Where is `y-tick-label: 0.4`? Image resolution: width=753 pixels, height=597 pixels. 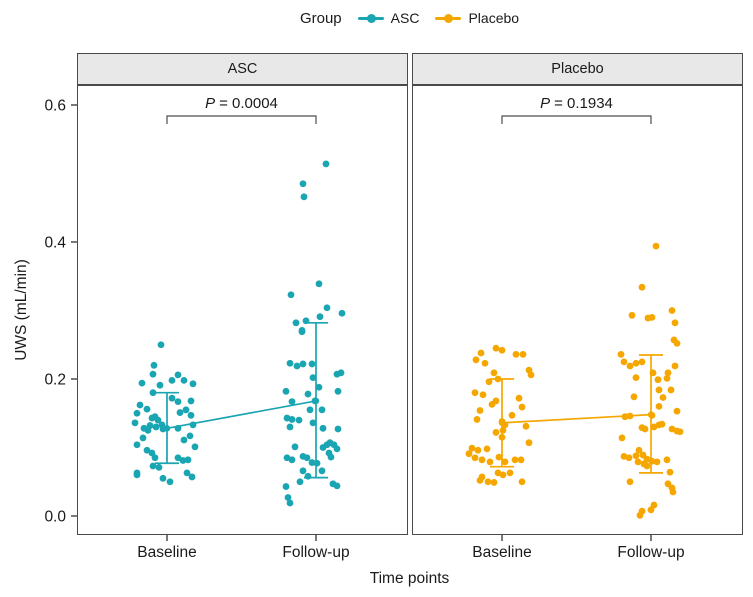
y-tick-label: 0.4 is located at coordinates (55, 243).